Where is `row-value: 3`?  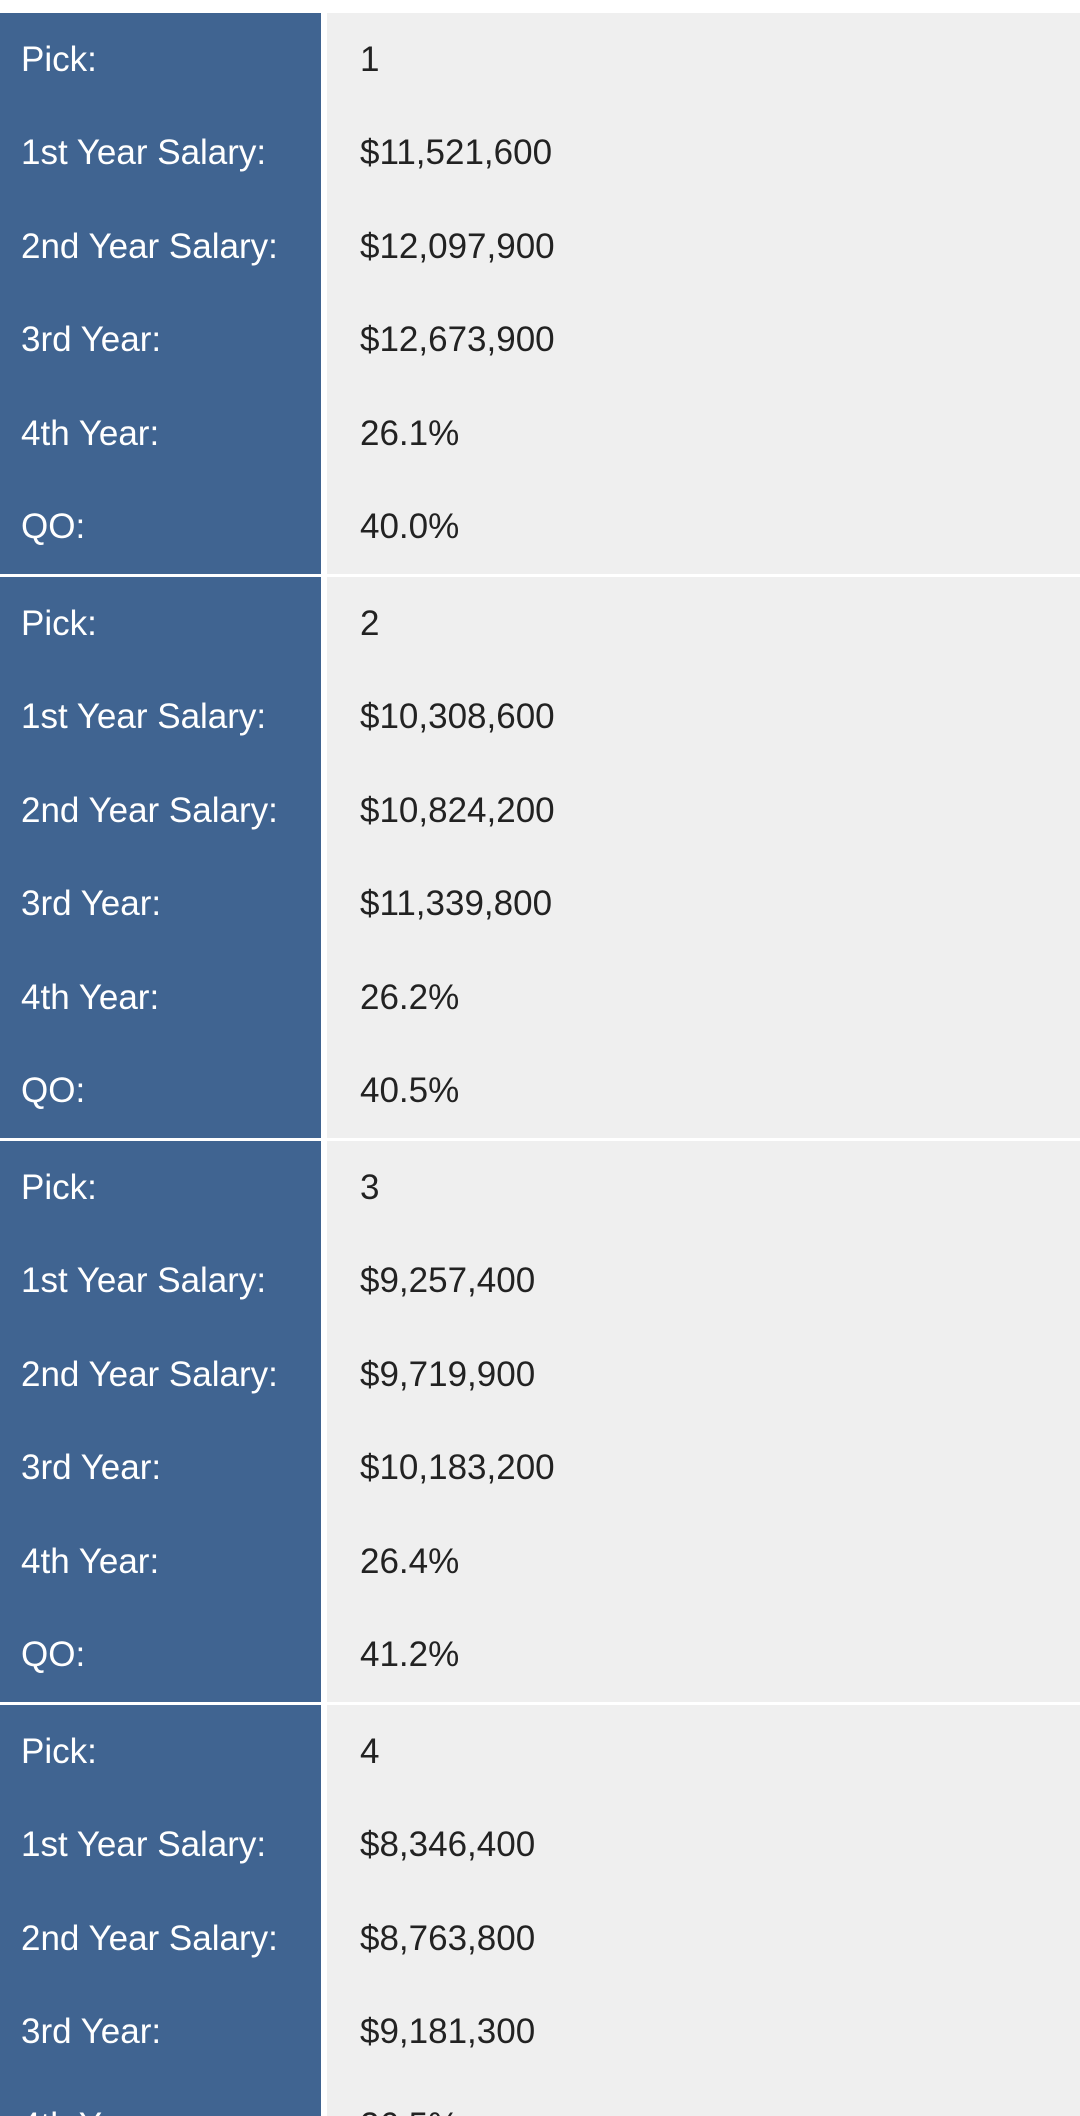 row-value: 3 is located at coordinates (370, 1187).